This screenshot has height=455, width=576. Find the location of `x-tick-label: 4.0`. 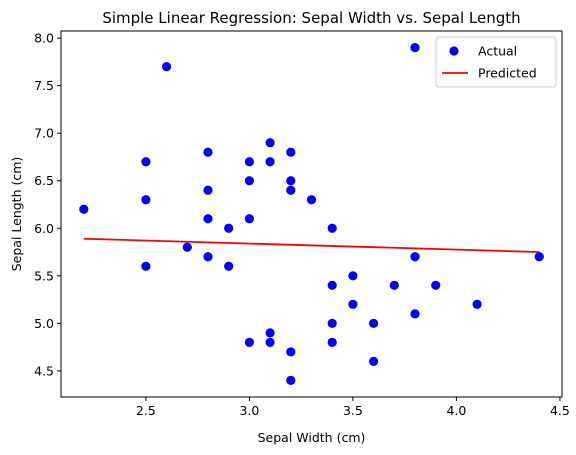

x-tick-label: 4.0 is located at coordinates (456, 410).